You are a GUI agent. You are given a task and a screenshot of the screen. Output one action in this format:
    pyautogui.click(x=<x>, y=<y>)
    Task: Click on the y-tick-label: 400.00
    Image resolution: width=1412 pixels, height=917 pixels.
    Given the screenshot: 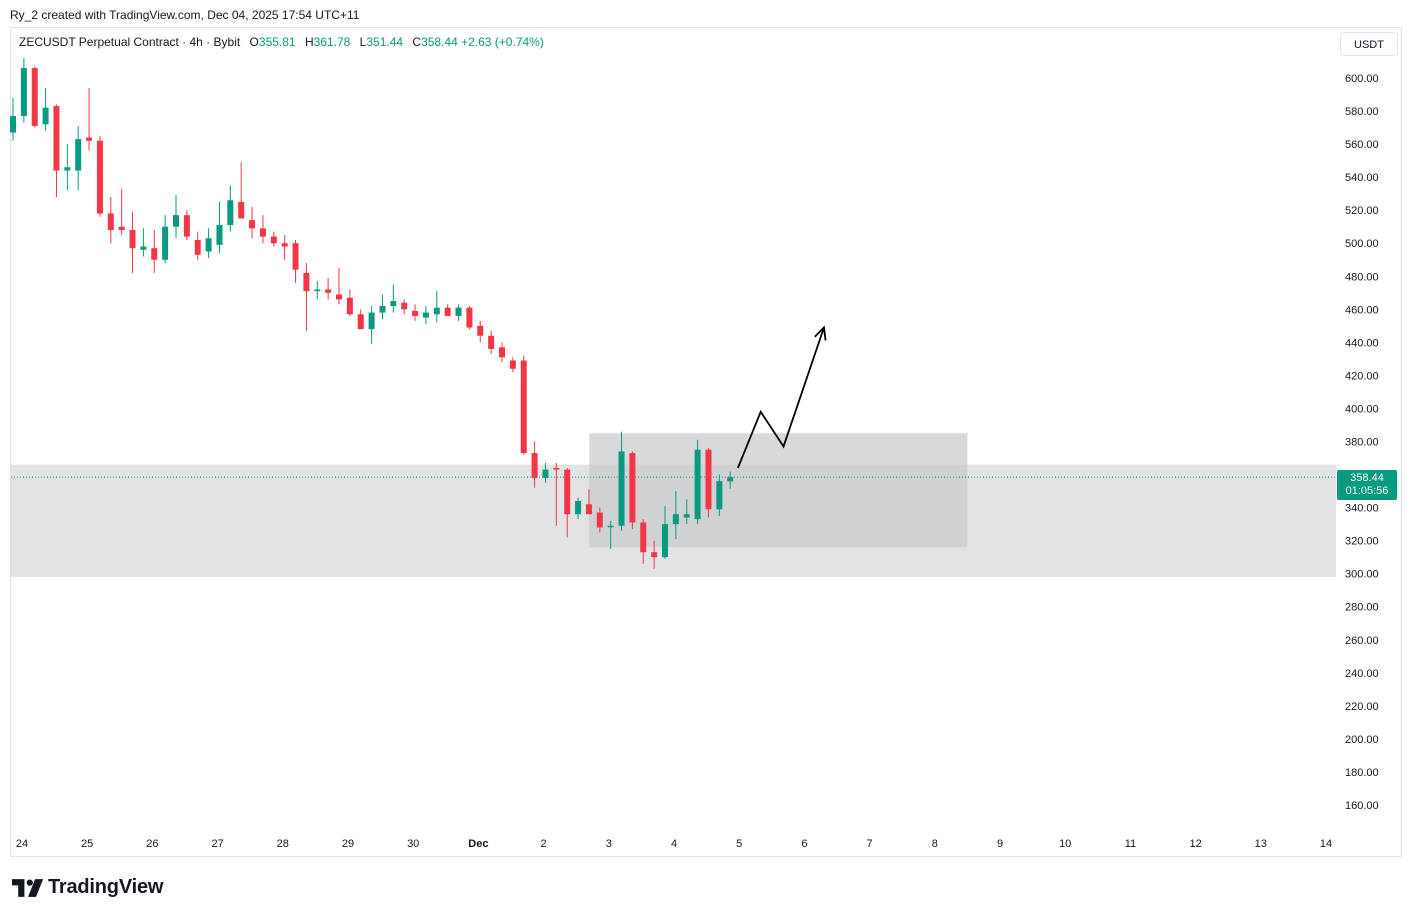 What is the action you would take?
    pyautogui.click(x=1362, y=409)
    